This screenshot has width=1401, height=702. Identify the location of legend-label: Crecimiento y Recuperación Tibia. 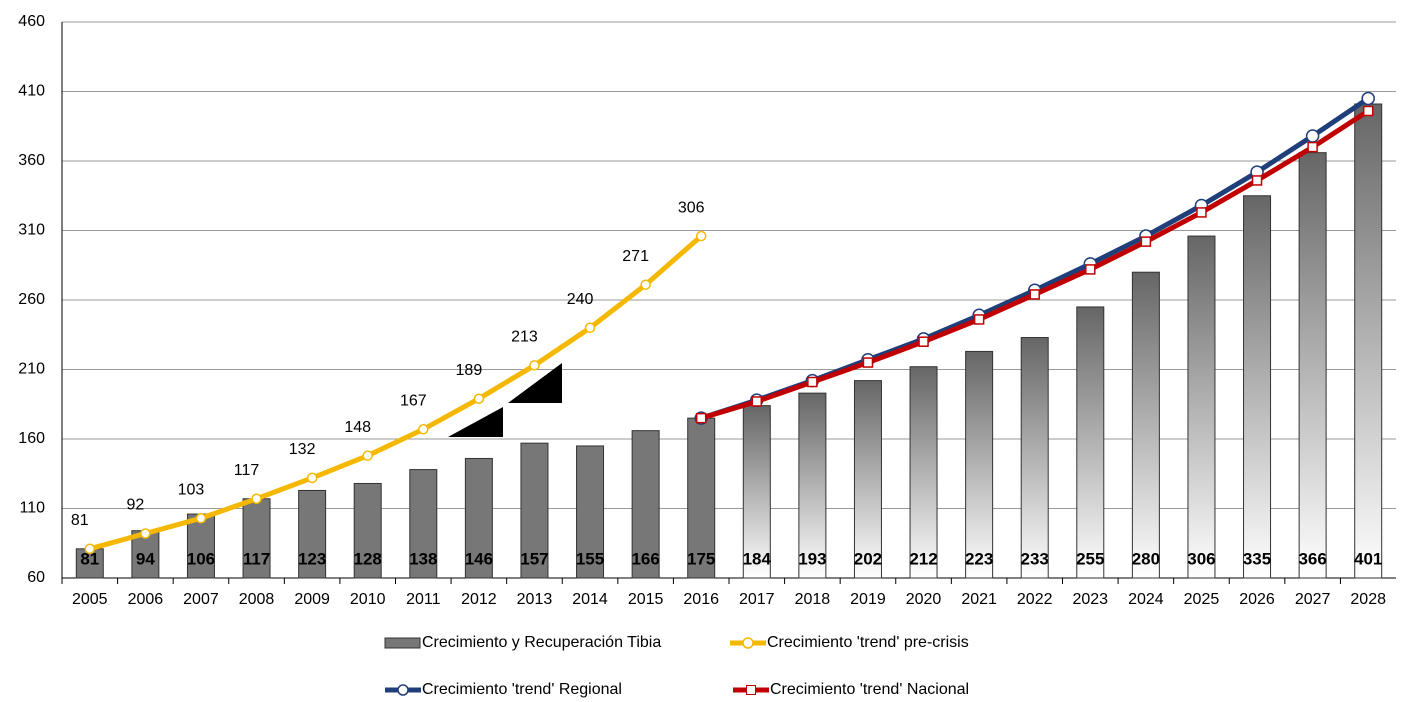
(541, 642).